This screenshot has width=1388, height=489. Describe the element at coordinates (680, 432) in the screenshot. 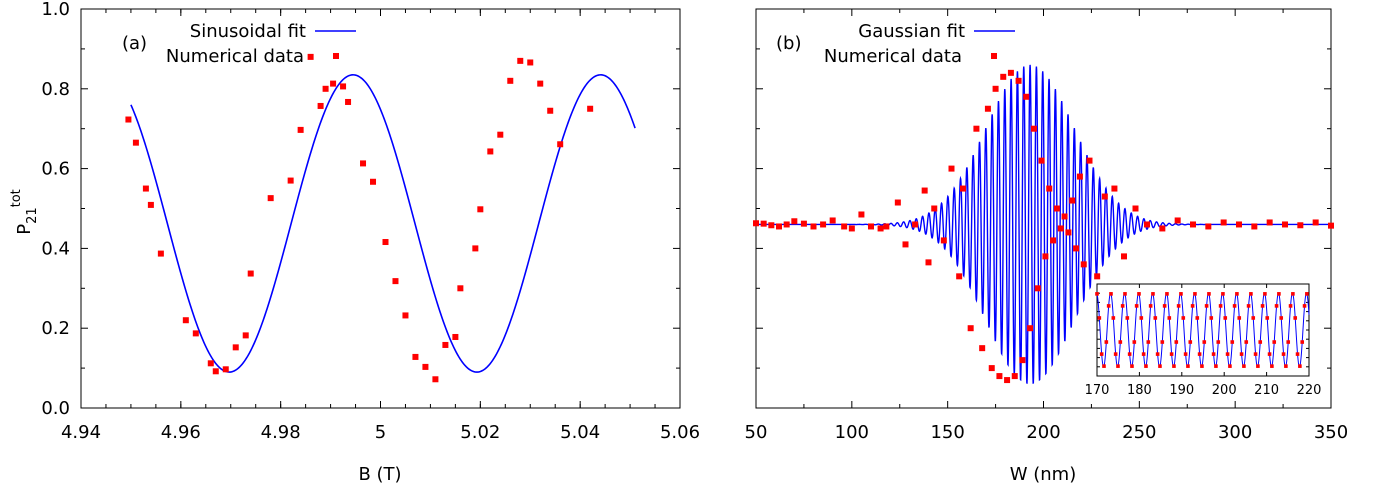

I see `x-tick-label-a: 5.06` at that location.